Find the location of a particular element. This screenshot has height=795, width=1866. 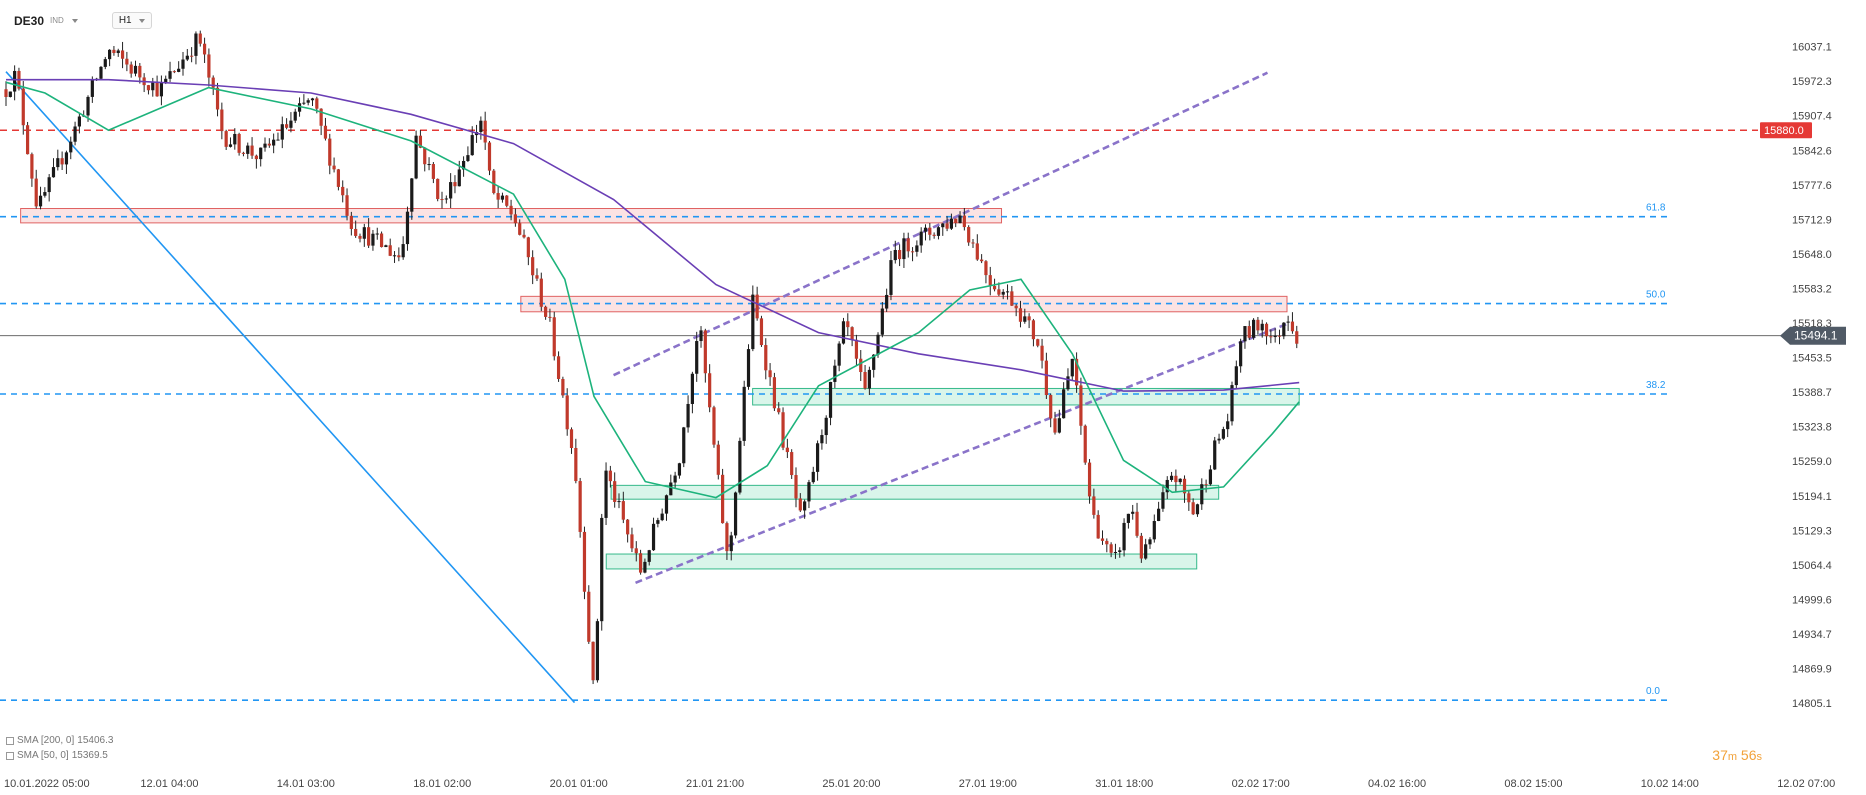

x-tick-label: 08.02 15:00 is located at coordinates (1533, 784).